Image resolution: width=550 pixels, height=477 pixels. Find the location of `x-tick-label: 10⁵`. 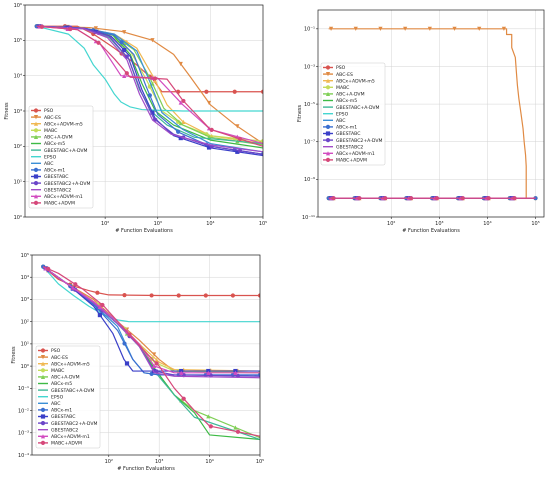

x-tick-label: 10⁵ is located at coordinates (535, 224).